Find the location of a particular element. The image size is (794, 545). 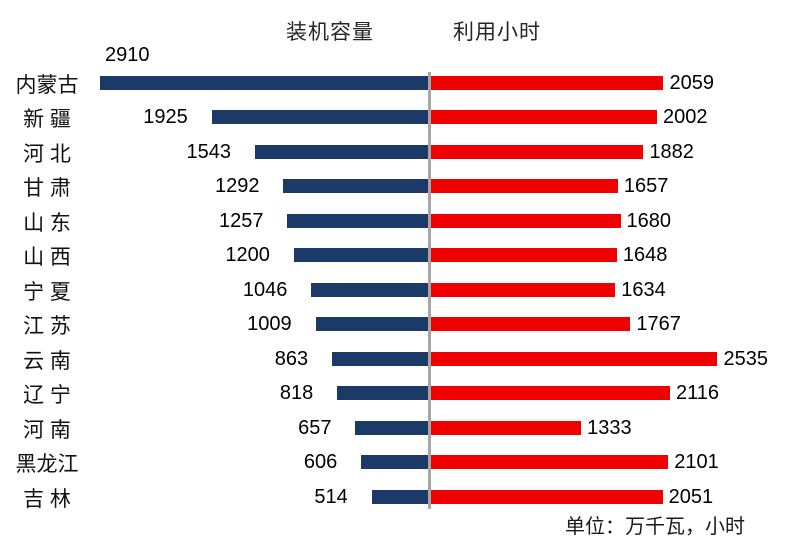

capacity-value: 1200 is located at coordinates (247, 255).